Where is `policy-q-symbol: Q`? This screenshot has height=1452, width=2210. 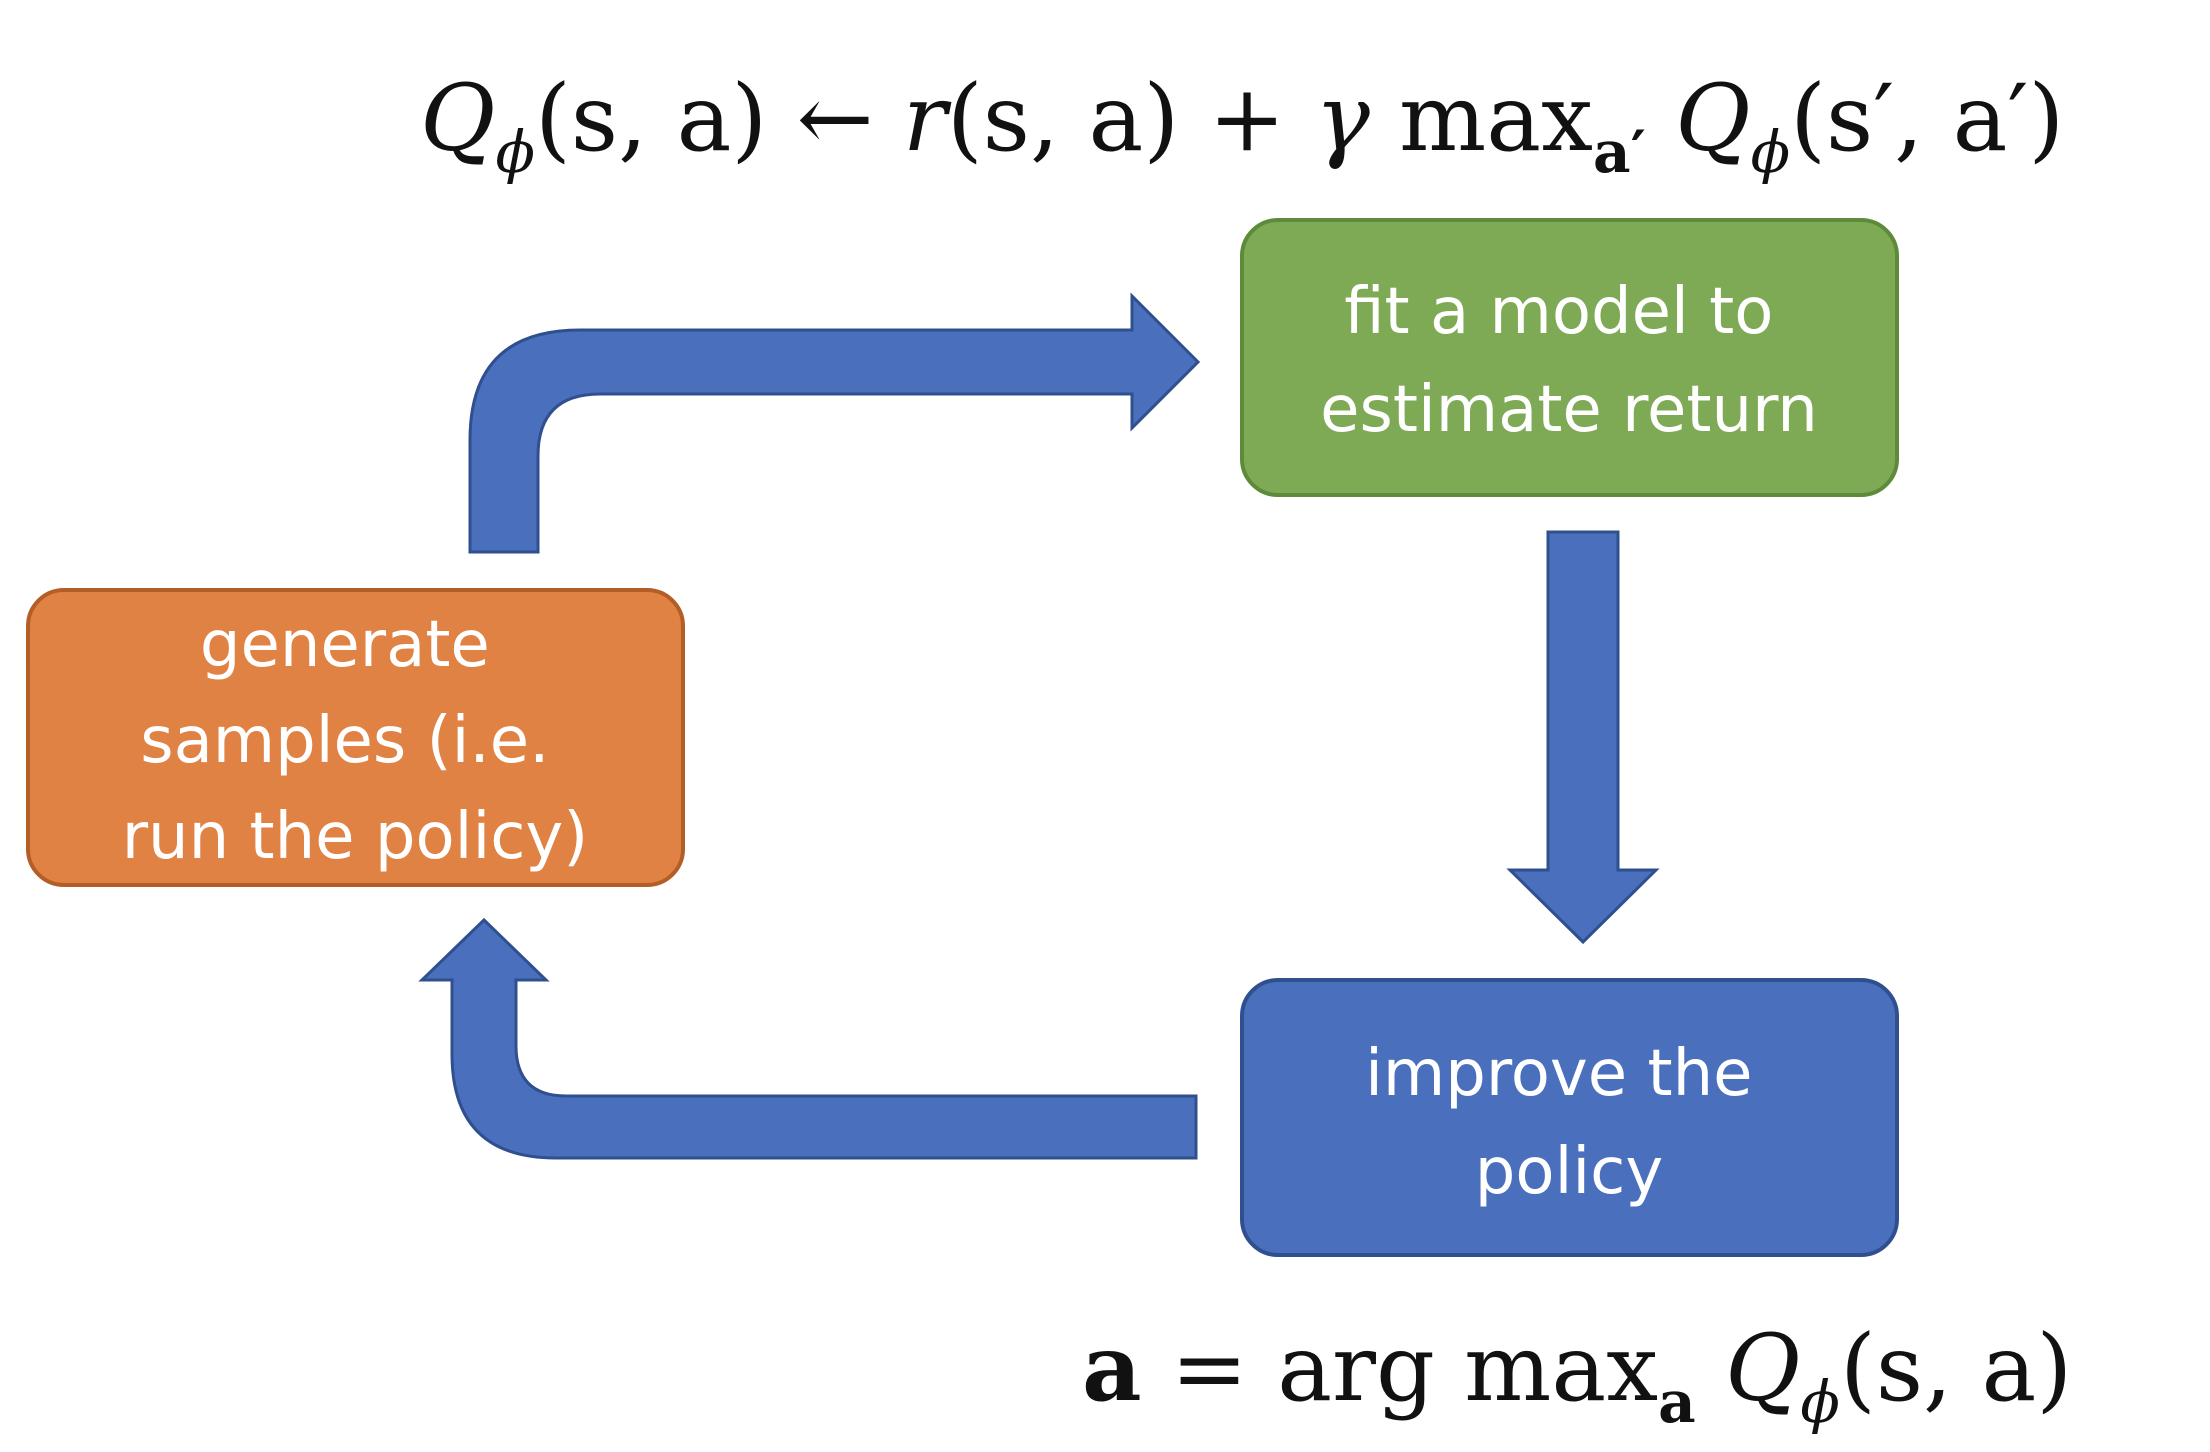 policy-q-symbol: Q is located at coordinates (1748, 1368).